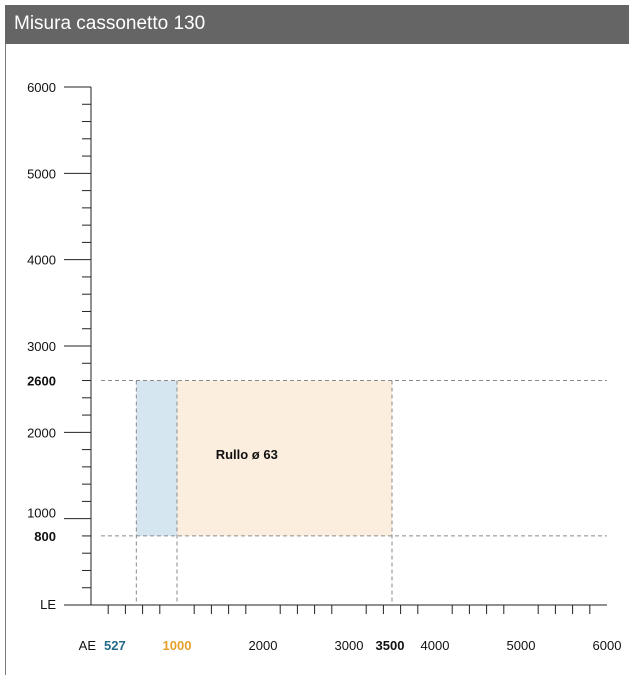 The height and width of the screenshot is (675, 629). What do you see at coordinates (115, 645) in the screenshot?
I see `x-highlight-label-min: 527` at bounding box center [115, 645].